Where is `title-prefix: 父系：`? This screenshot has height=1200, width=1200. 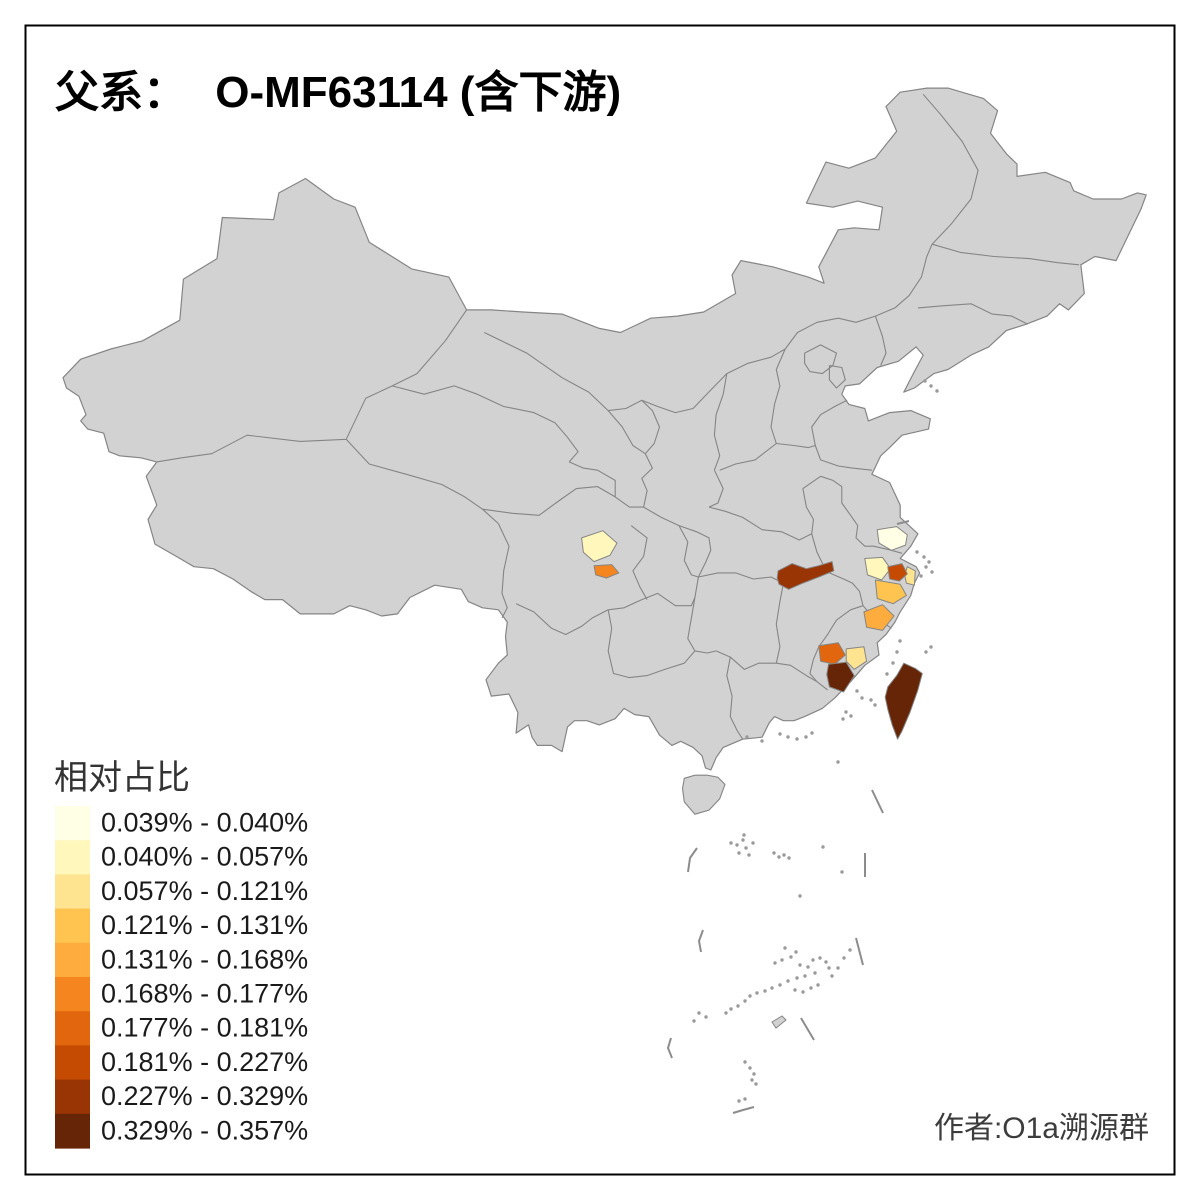
title-prefix: 父系： is located at coordinates (121, 92).